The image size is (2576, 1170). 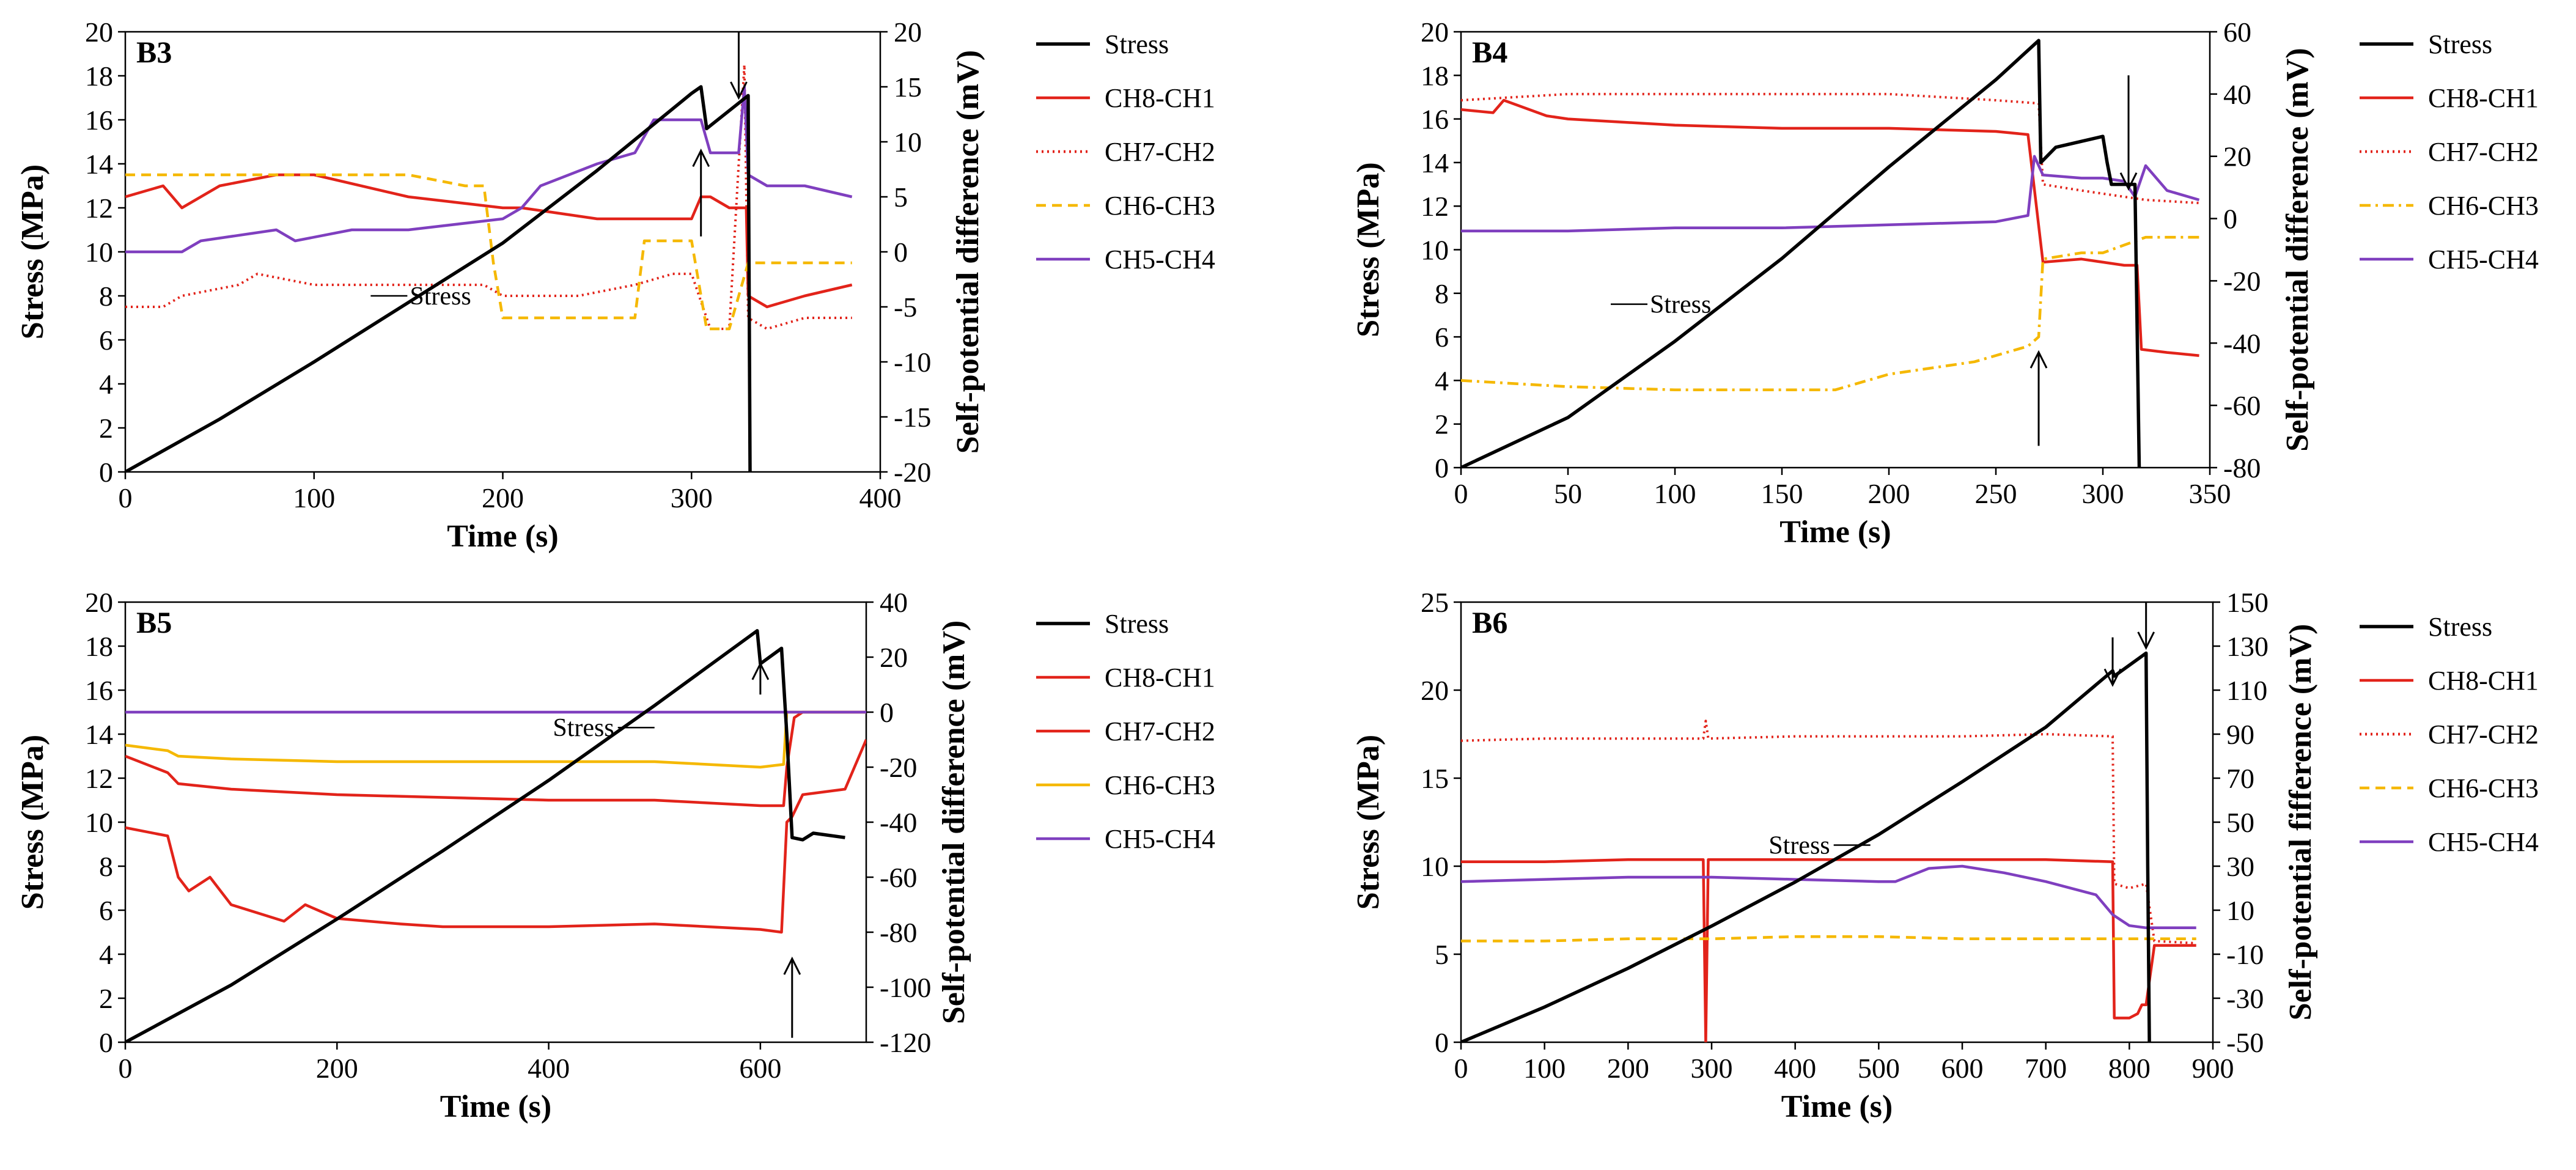 I want to click on y-tick-label: 18, so click(x=99, y=646).